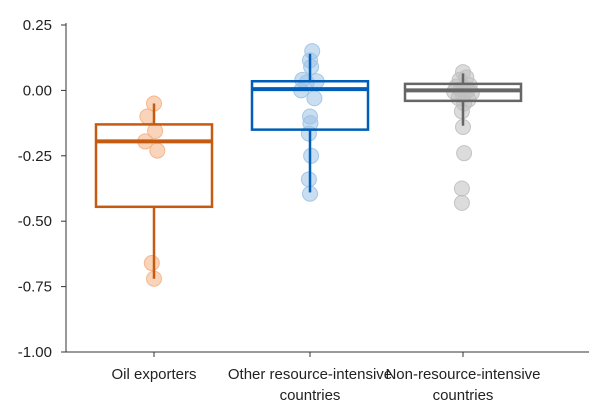  Describe the element at coordinates (310, 385) in the screenshot. I see `x-tick-label: Other resource-intensive countries` at that location.